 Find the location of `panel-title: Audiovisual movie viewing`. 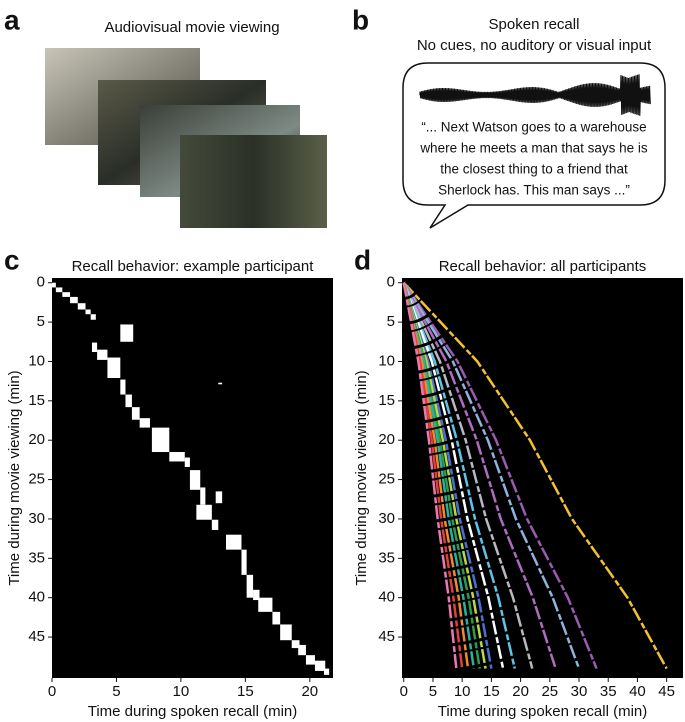

panel-title: Audiovisual movie viewing is located at coordinates (191, 27).